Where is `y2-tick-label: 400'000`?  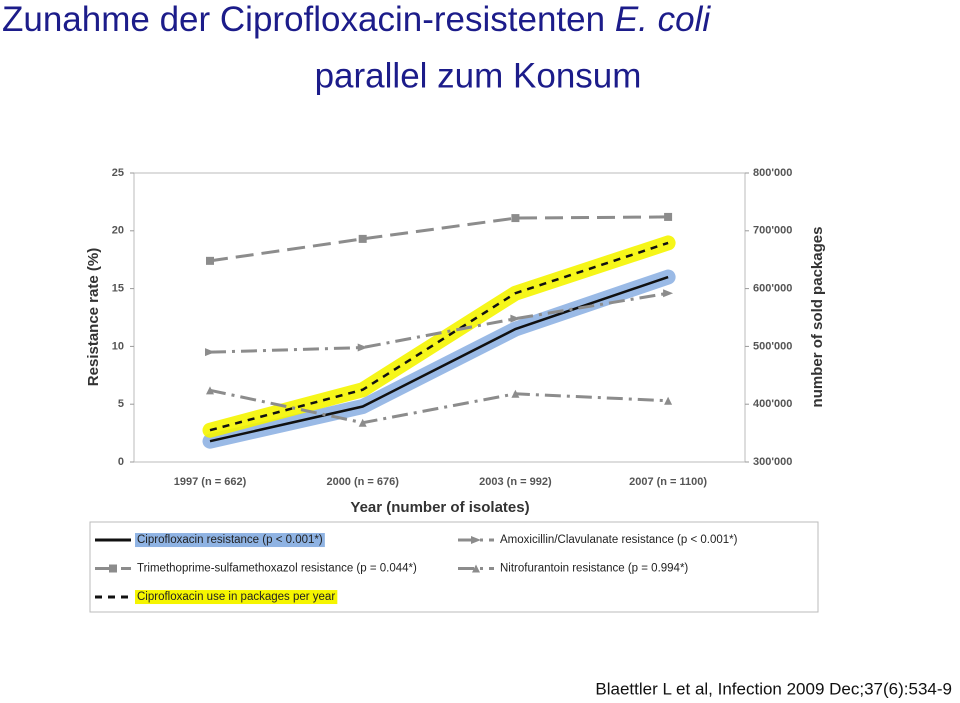
y2-tick-label: 400'000 is located at coordinates (772, 404).